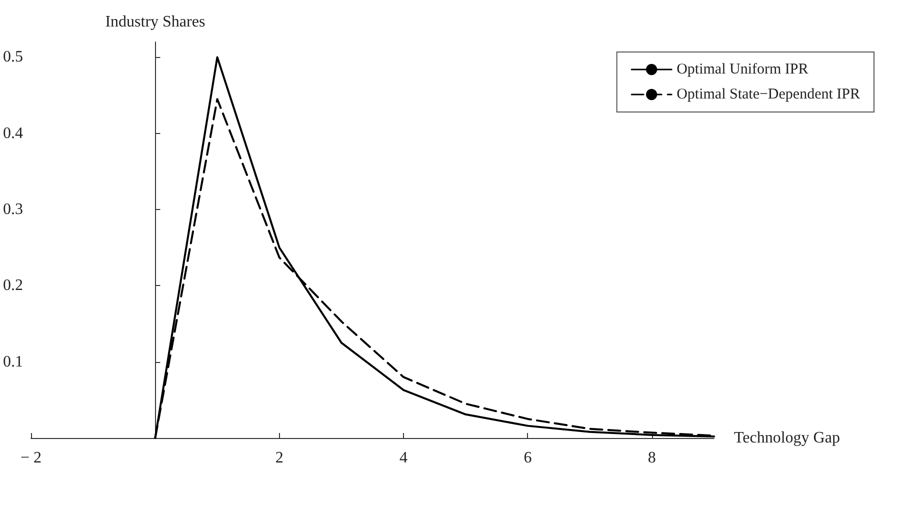 This screenshot has height=518, width=904. I want to click on y-axis-title: Industry Shares, so click(155, 22).